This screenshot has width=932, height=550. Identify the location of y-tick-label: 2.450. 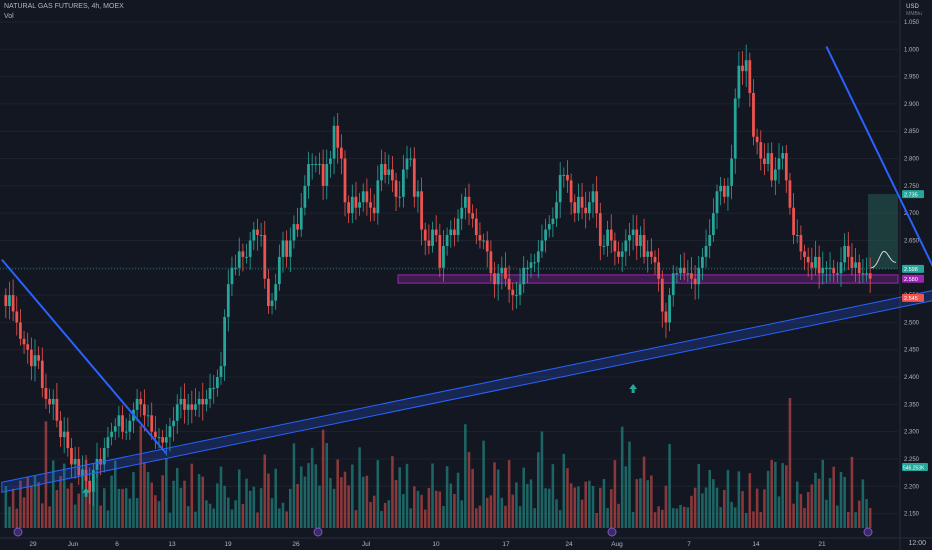
(912, 351).